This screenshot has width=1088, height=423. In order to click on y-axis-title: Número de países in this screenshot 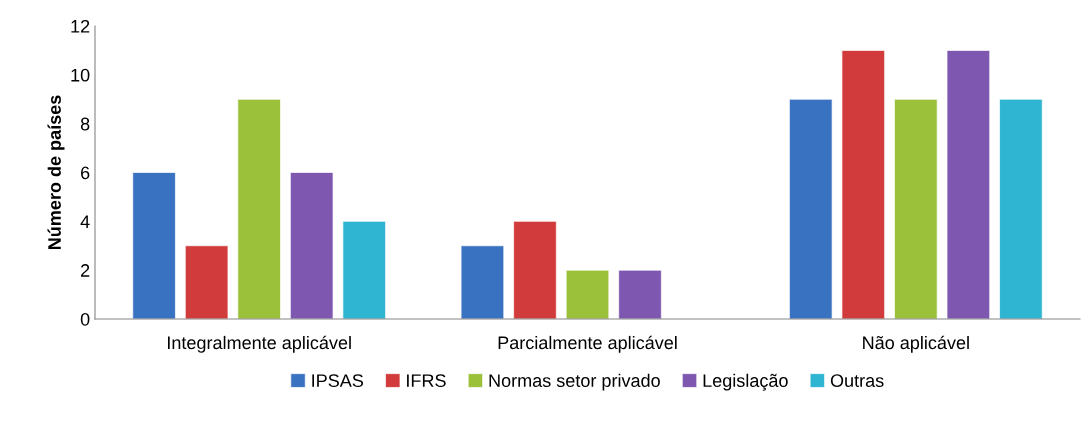, I will do `click(56, 172)`.